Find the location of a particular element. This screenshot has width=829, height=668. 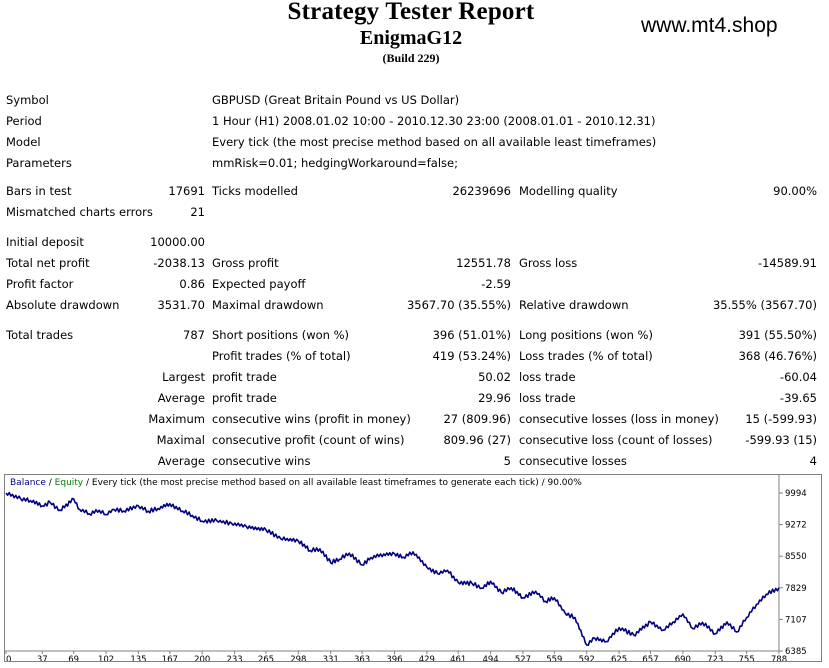

deposit-value: 10000.00 is located at coordinates (177, 242).